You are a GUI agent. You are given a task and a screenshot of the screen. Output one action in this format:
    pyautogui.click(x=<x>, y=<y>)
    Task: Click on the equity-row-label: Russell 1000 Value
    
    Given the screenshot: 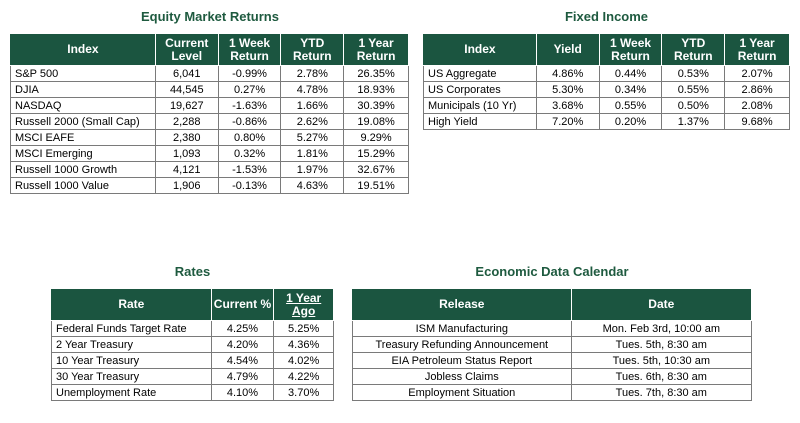 What is the action you would take?
    pyautogui.click(x=83, y=185)
    